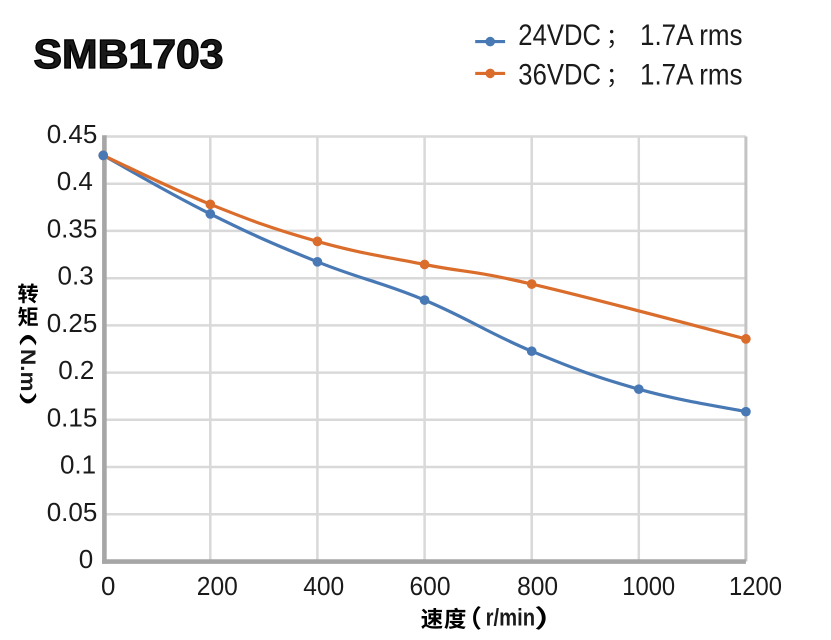 Image resolution: width=831 pixels, height=640 pixels. What do you see at coordinates (72, 417) in the screenshot?
I see `svg-text: 0.15` at bounding box center [72, 417].